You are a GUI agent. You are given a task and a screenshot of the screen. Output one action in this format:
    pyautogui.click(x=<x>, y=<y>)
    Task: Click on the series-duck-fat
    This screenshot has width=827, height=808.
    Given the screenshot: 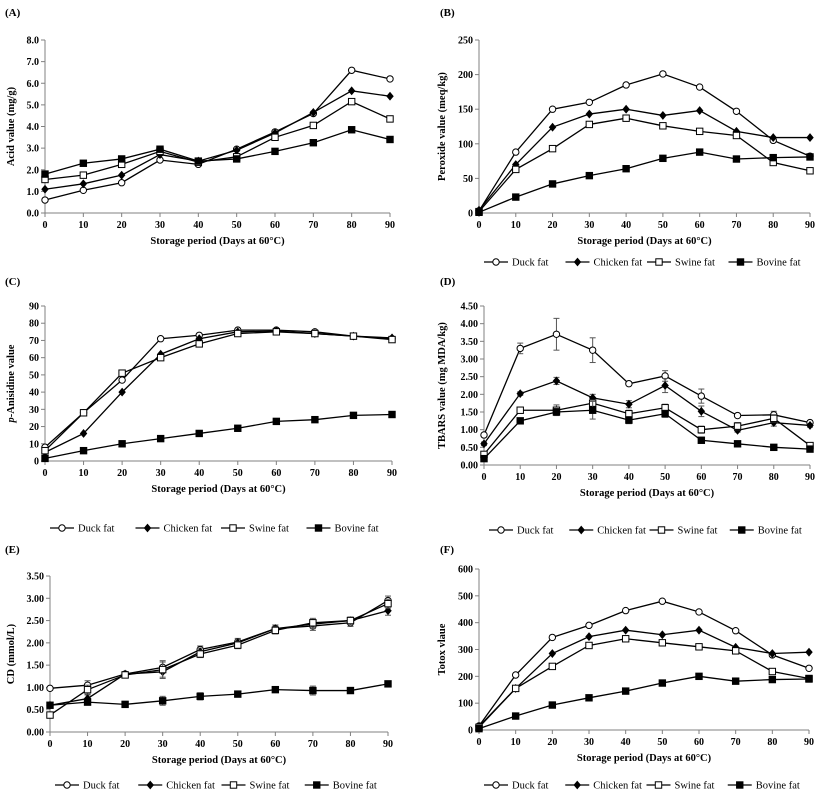 What is the action you would take?
    pyautogui.click(x=219, y=644)
    